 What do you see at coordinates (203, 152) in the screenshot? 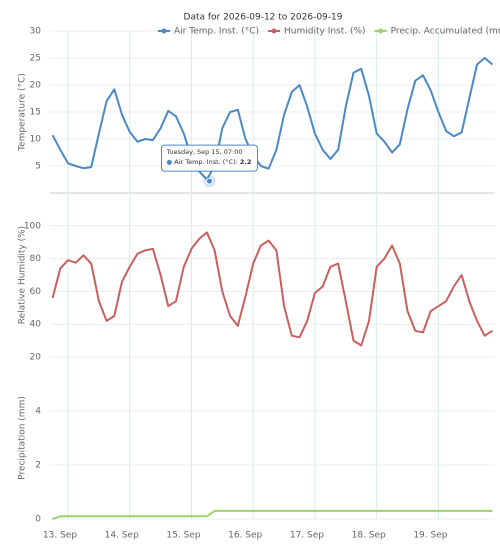
I see `tooltip-header: Tuesday, Sep 15, 07:00` at bounding box center [203, 152].